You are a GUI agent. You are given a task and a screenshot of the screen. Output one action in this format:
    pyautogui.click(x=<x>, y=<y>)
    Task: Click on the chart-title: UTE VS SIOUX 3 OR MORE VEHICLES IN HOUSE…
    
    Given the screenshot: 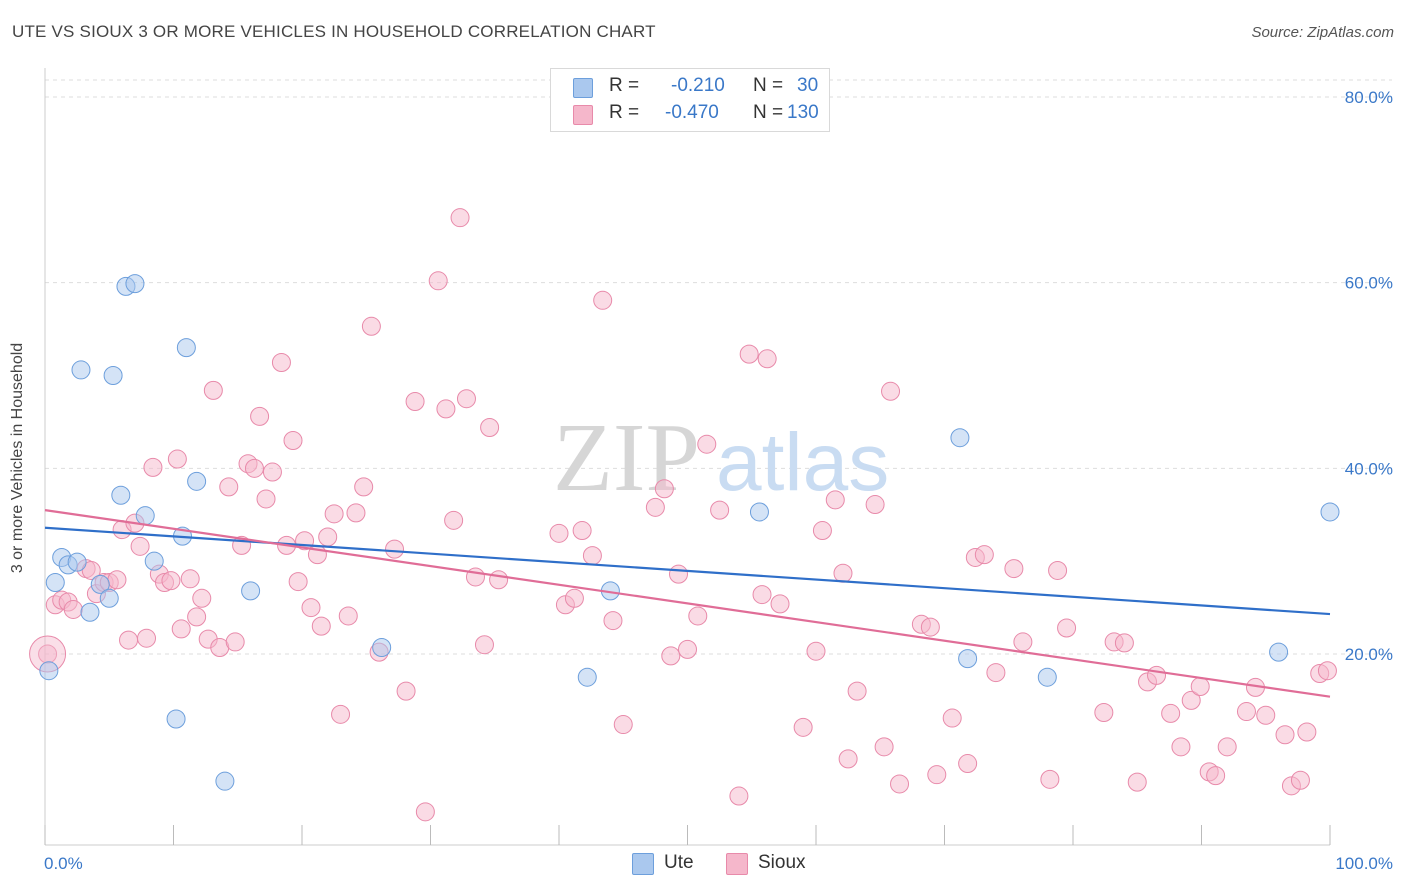 What is the action you would take?
    pyautogui.click(x=334, y=31)
    